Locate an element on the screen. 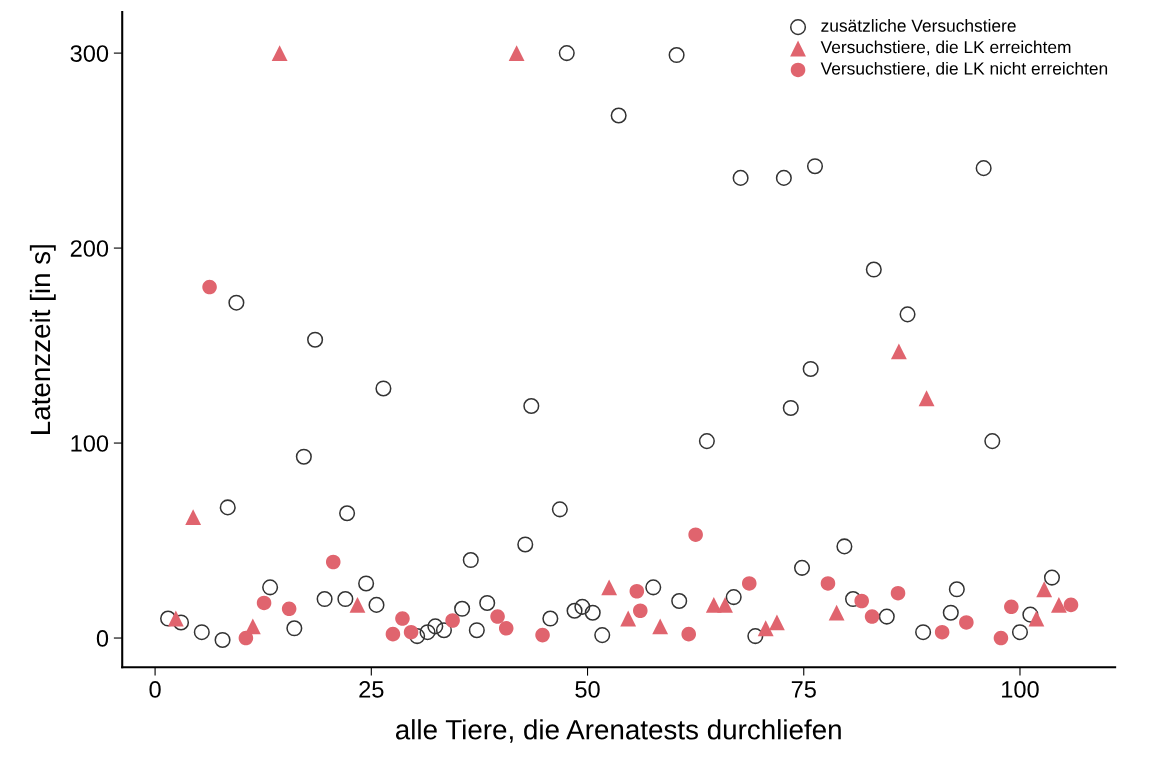 Image resolution: width=1164 pixels, height=760 pixels. x-tick-label: 0 is located at coordinates (155, 689).